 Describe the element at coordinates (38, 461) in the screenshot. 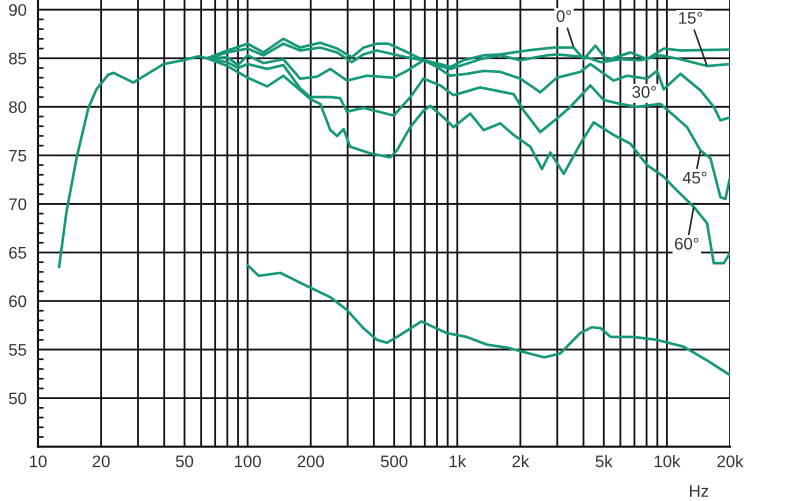

I see `x-tick-label: 10` at that location.